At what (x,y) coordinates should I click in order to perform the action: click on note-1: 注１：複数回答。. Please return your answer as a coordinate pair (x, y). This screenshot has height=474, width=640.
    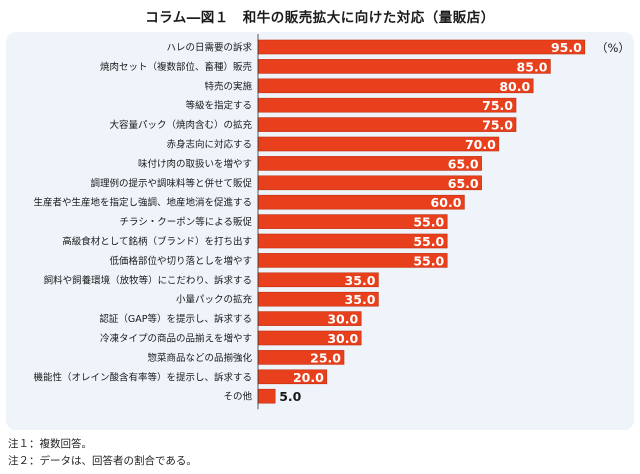
    Looking at the image, I should click on (50, 444).